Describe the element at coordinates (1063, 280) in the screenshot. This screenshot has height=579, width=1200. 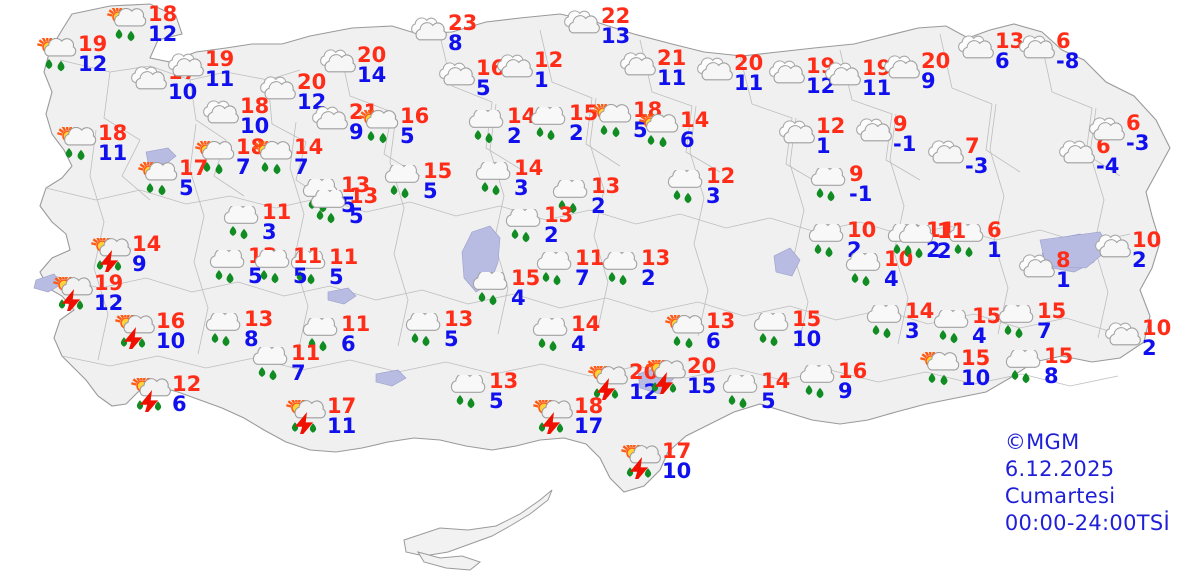
I see `station-tmin: 1` at that location.